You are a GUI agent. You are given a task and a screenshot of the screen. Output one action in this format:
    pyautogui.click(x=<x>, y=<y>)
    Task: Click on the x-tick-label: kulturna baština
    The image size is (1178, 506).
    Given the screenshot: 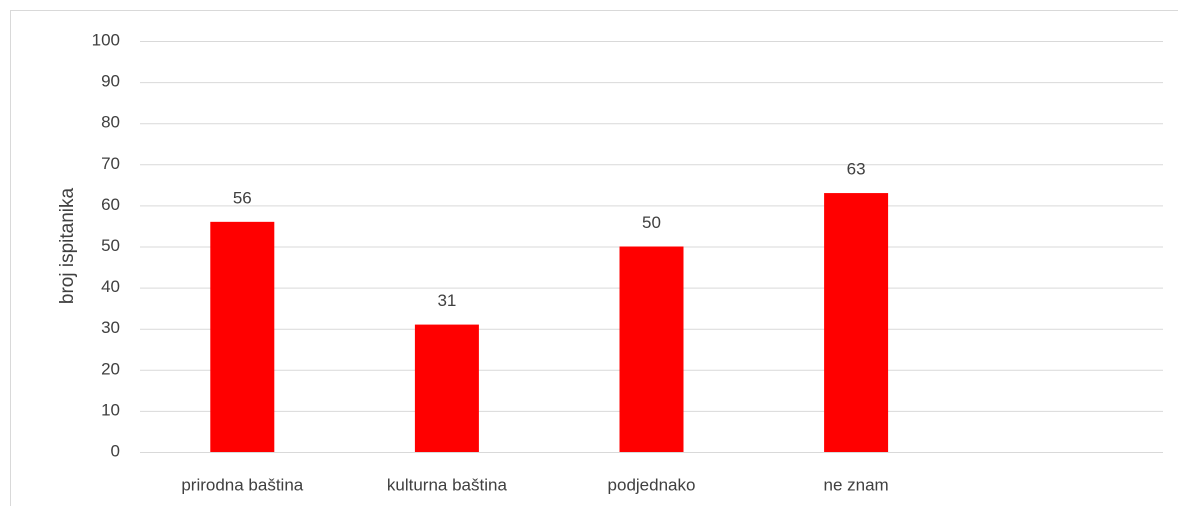 What is the action you would take?
    pyautogui.click(x=447, y=484)
    